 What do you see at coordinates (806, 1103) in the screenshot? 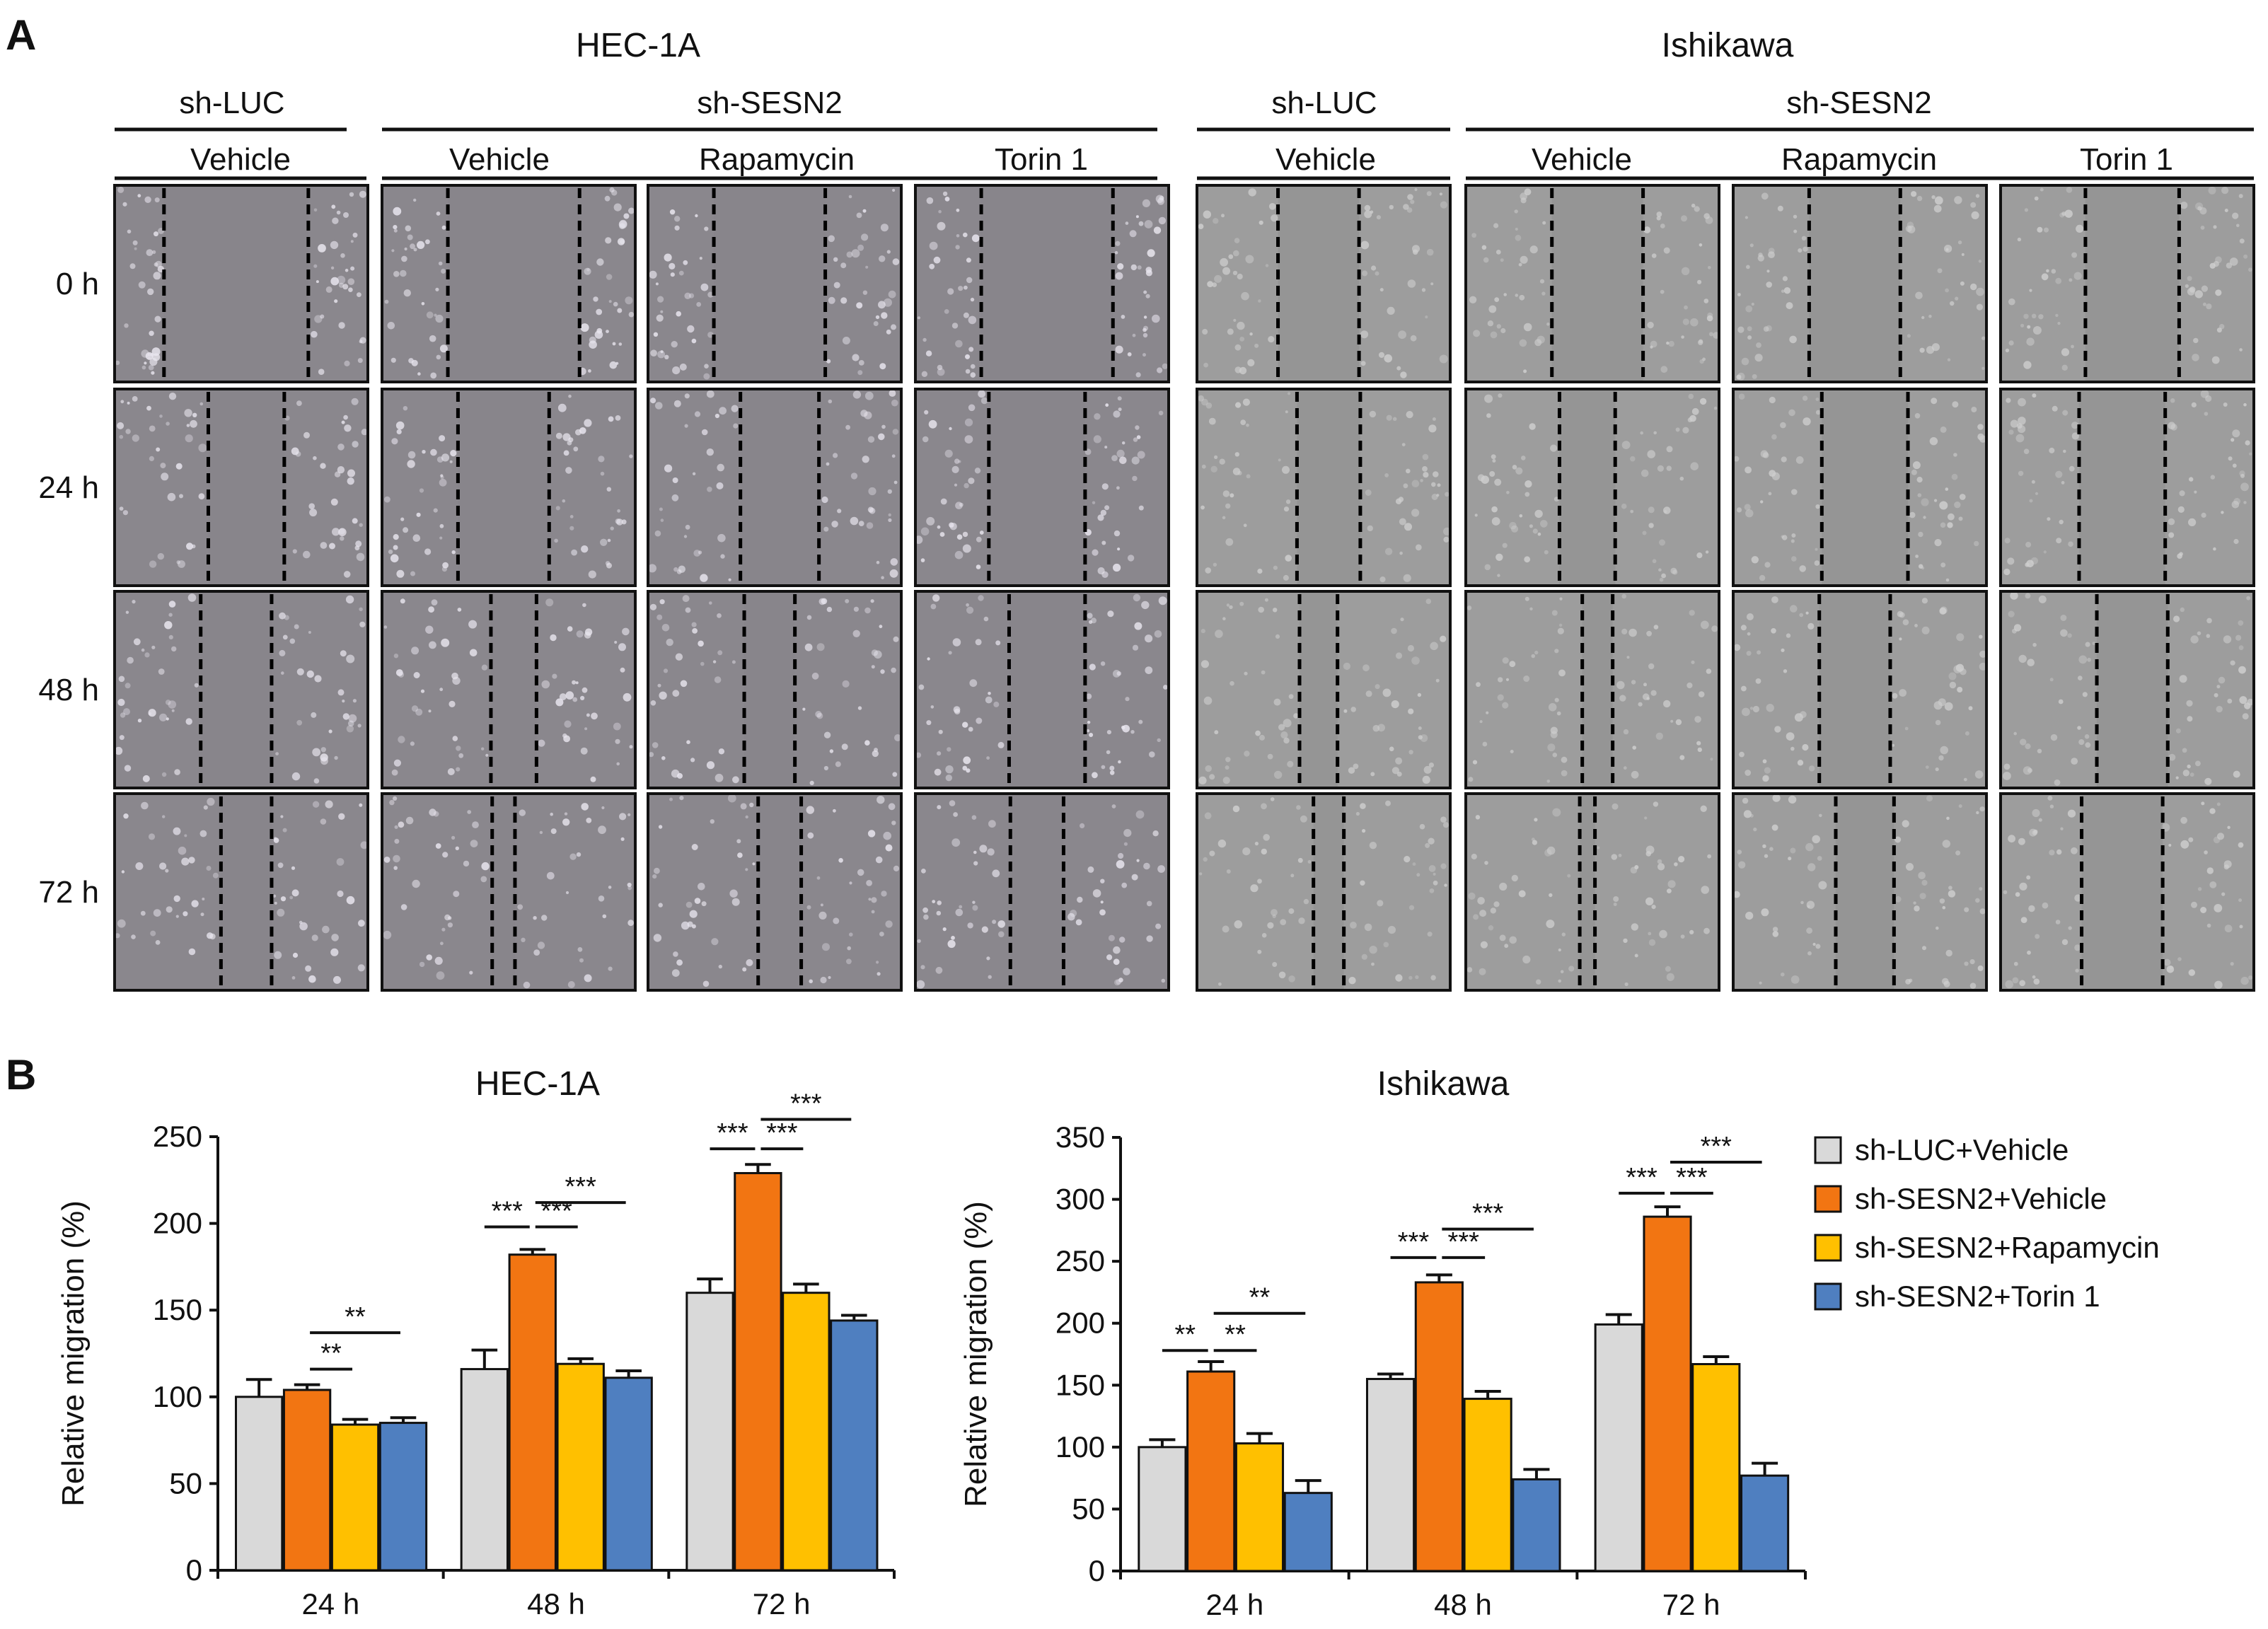
I see `significance-label: ***` at bounding box center [806, 1103].